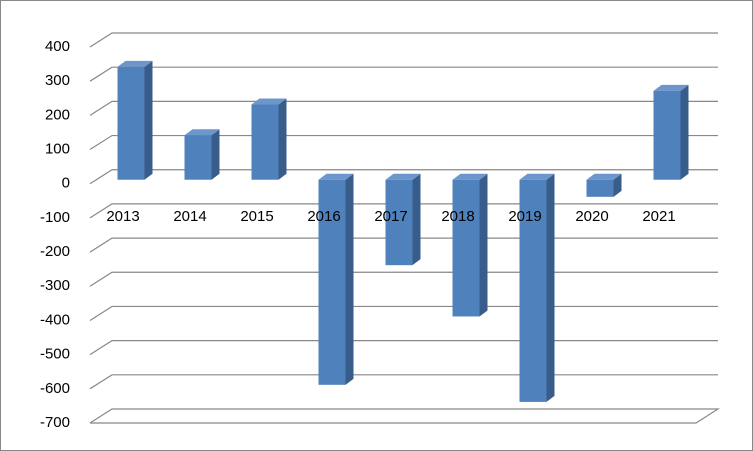 This screenshot has height=451, width=753. Describe the element at coordinates (55, 285) in the screenshot. I see `y-tick-label: -300` at that location.